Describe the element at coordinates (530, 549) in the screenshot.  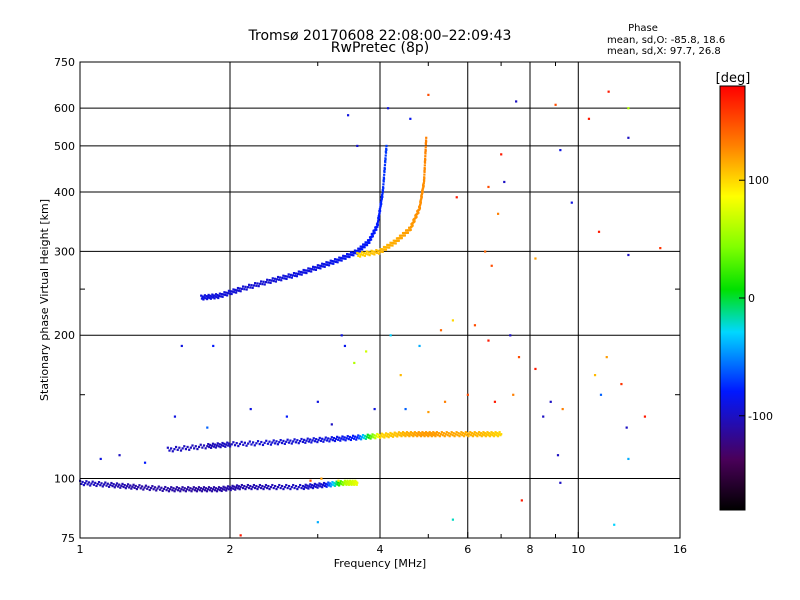
I see `x-tick-label: 8` at that location.